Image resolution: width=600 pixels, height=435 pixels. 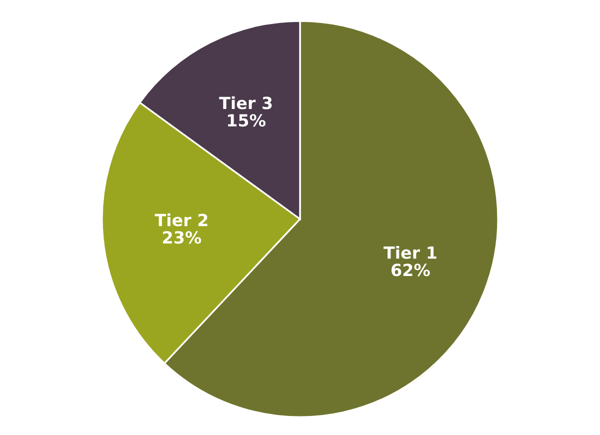 I want to click on slice-label: Tier 3, so click(x=245, y=103).